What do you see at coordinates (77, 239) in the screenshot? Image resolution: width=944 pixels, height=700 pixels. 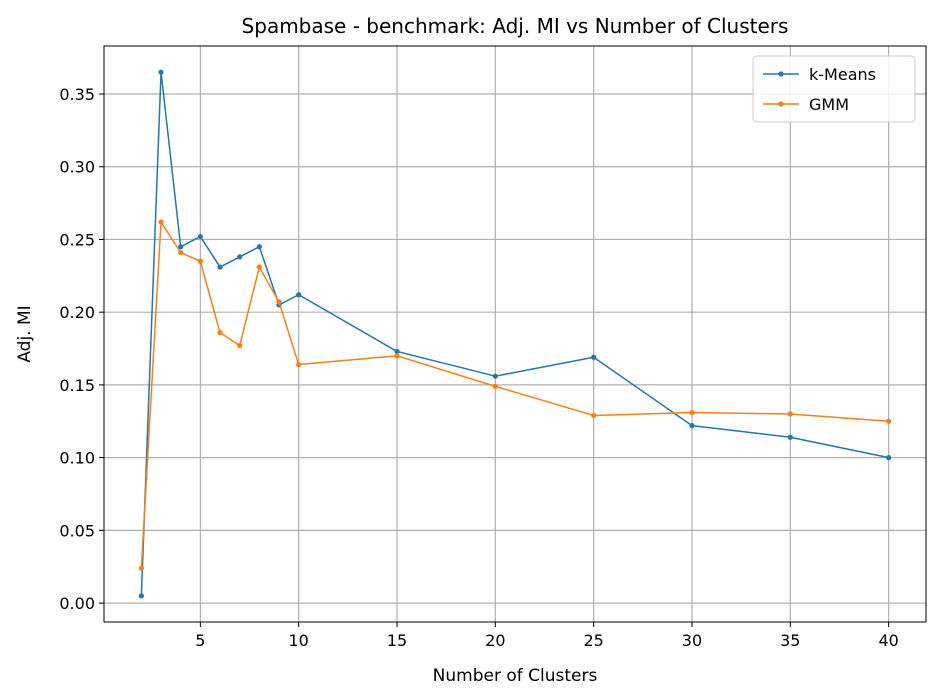 I see `y-tick-label: 0.25` at bounding box center [77, 239].